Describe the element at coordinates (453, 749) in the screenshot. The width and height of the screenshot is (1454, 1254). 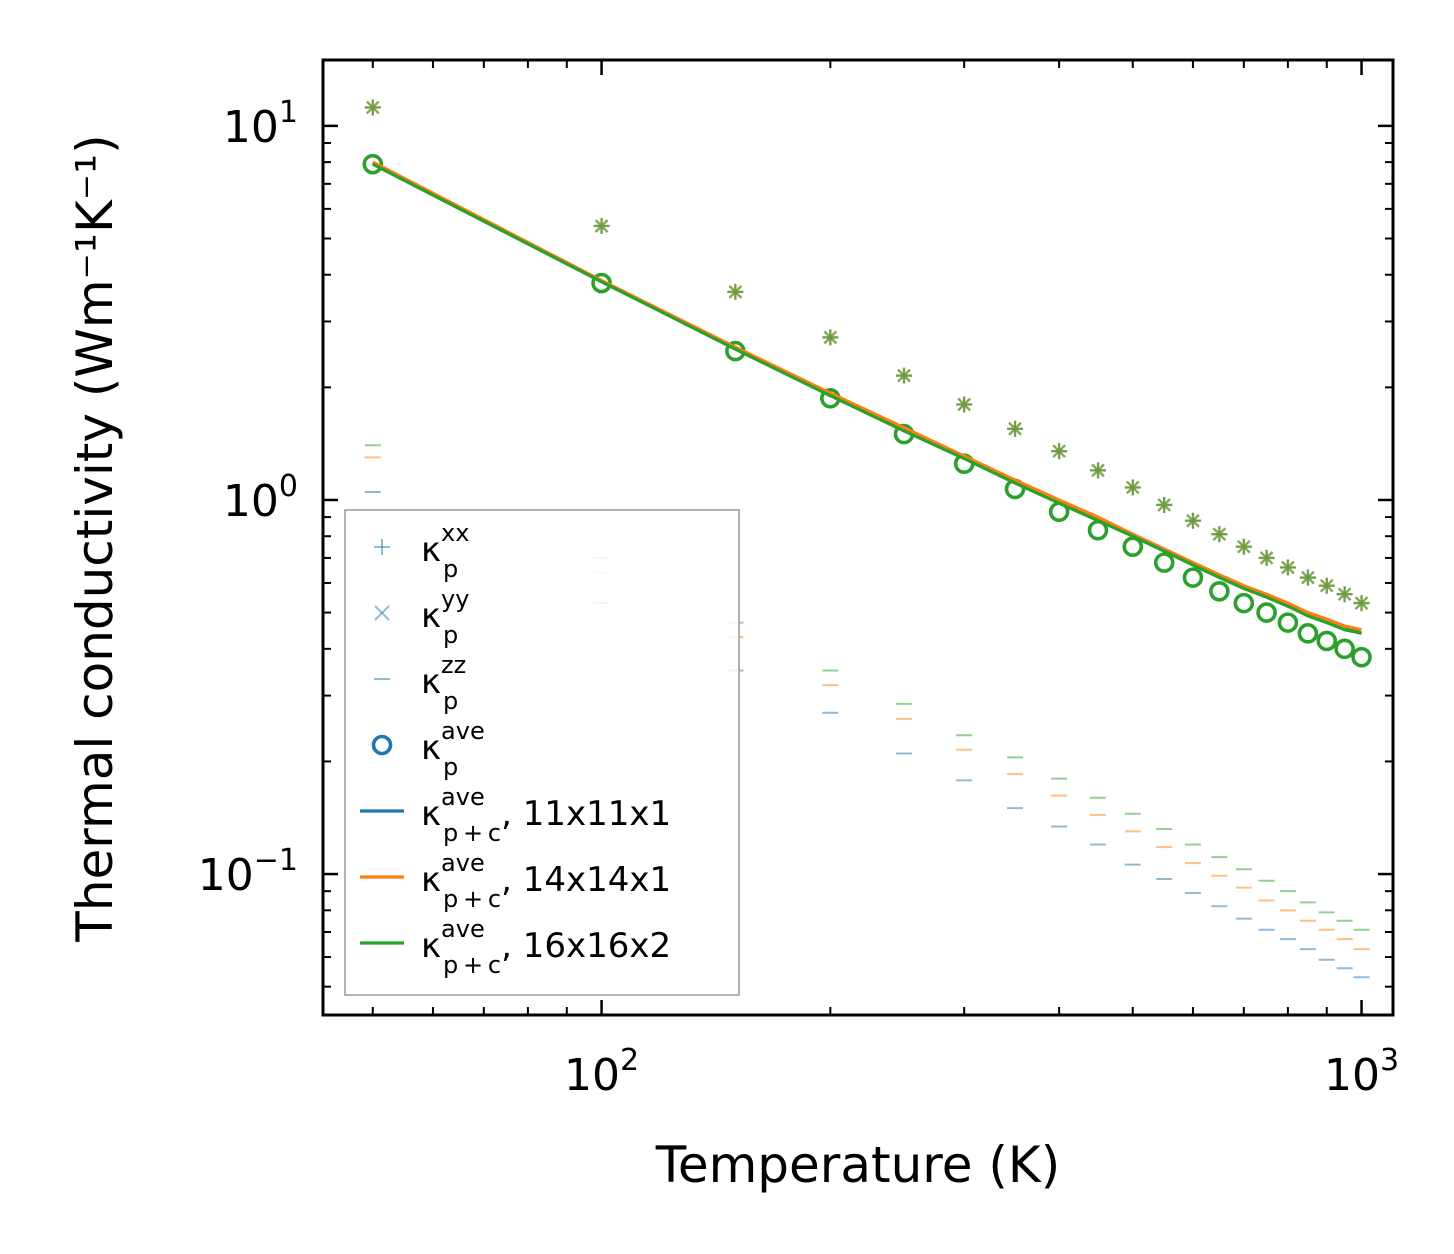
I see `legend-label: κave p` at that location.